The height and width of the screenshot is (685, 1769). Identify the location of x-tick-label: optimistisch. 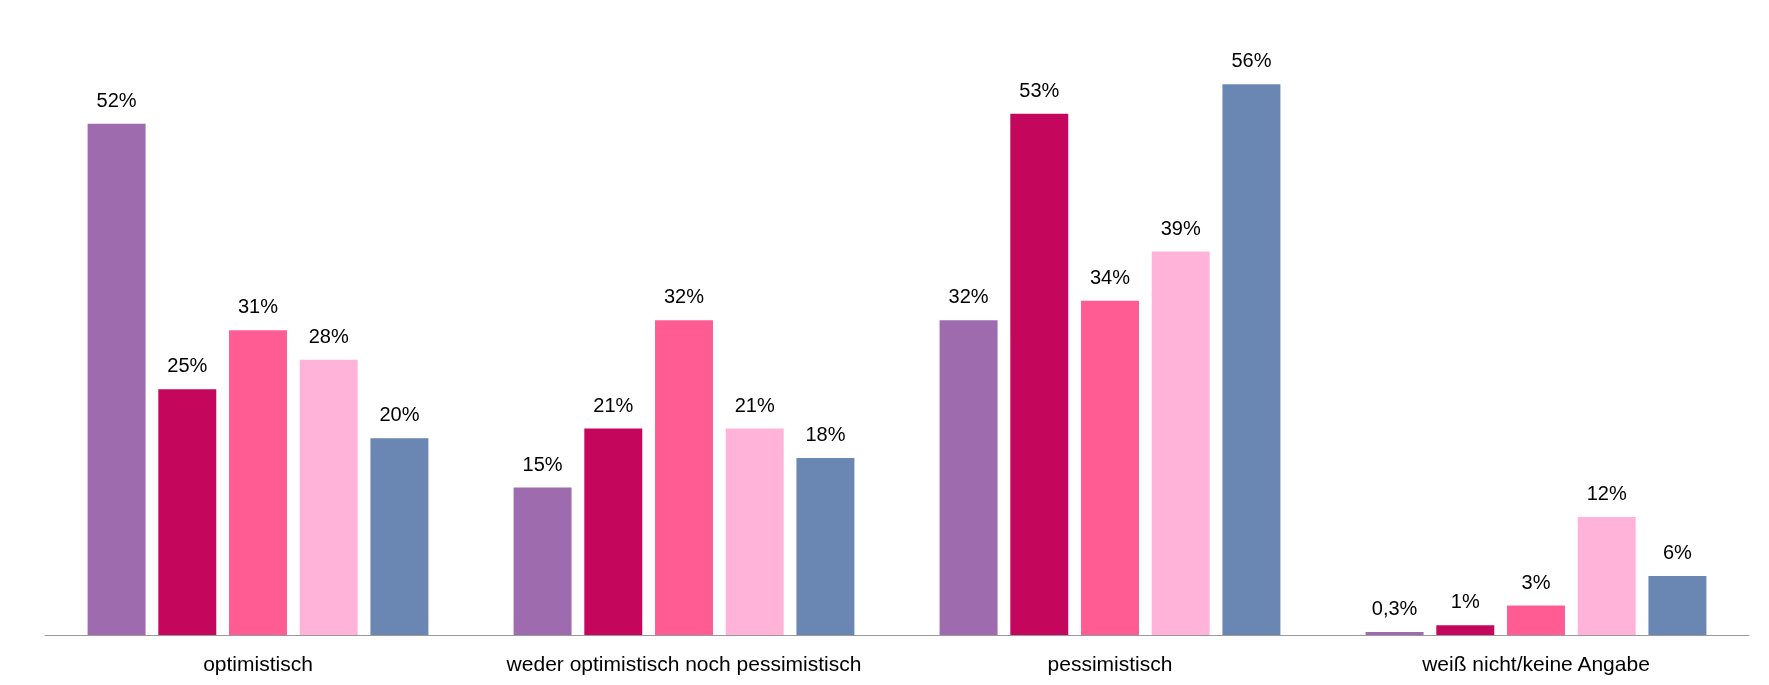
(258, 663).